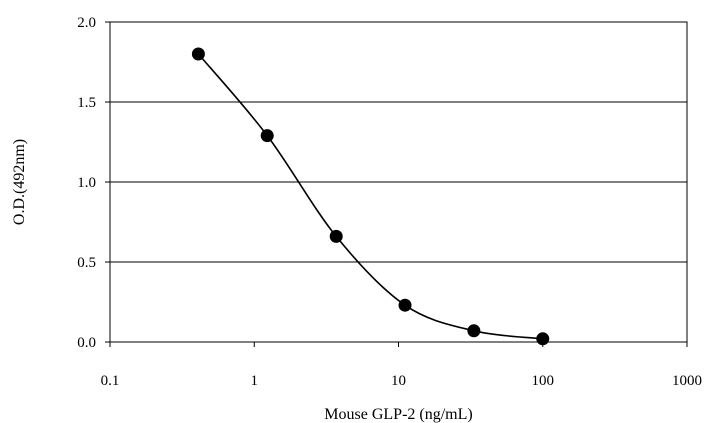 The width and height of the screenshot is (714, 423). What do you see at coordinates (398, 414) in the screenshot?
I see `x-axis-title: Mouse GLP-2 (ng/mL)` at bounding box center [398, 414].